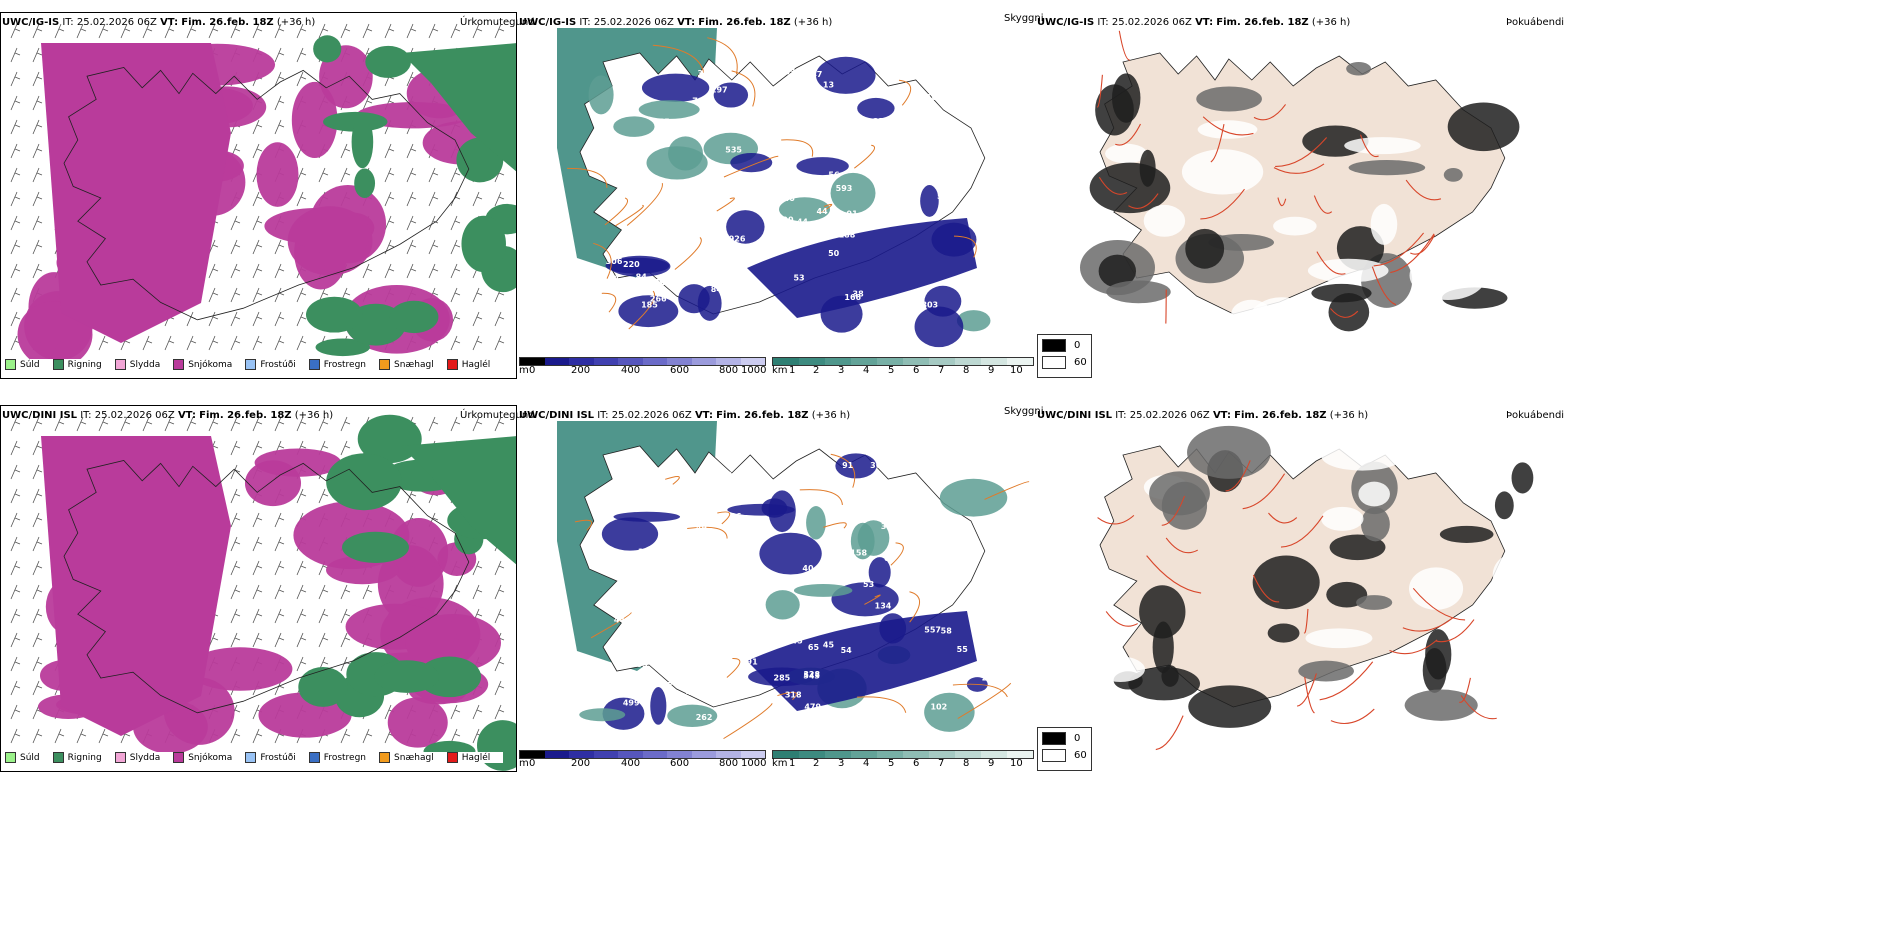  I want to click on station-value-label: 42, so click(909, 499).